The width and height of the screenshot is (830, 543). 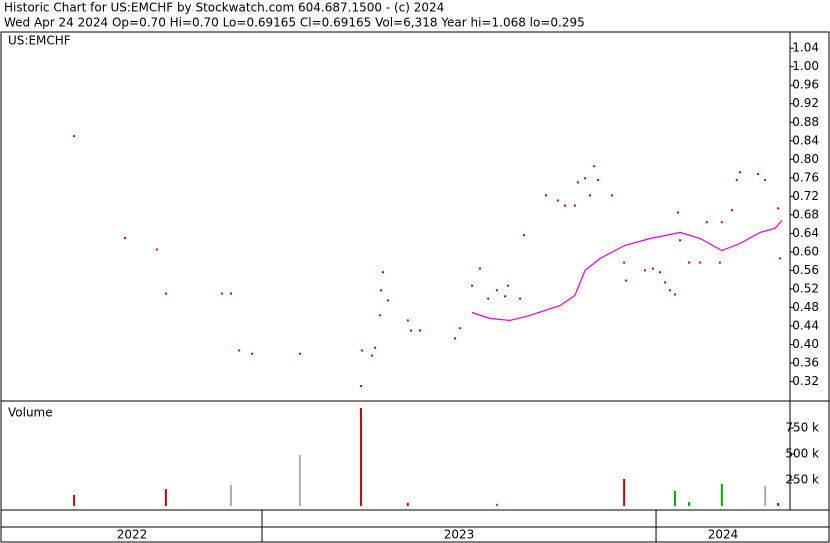 What do you see at coordinates (802, 480) in the screenshot?
I see `y-tick-label: 250 k` at bounding box center [802, 480].